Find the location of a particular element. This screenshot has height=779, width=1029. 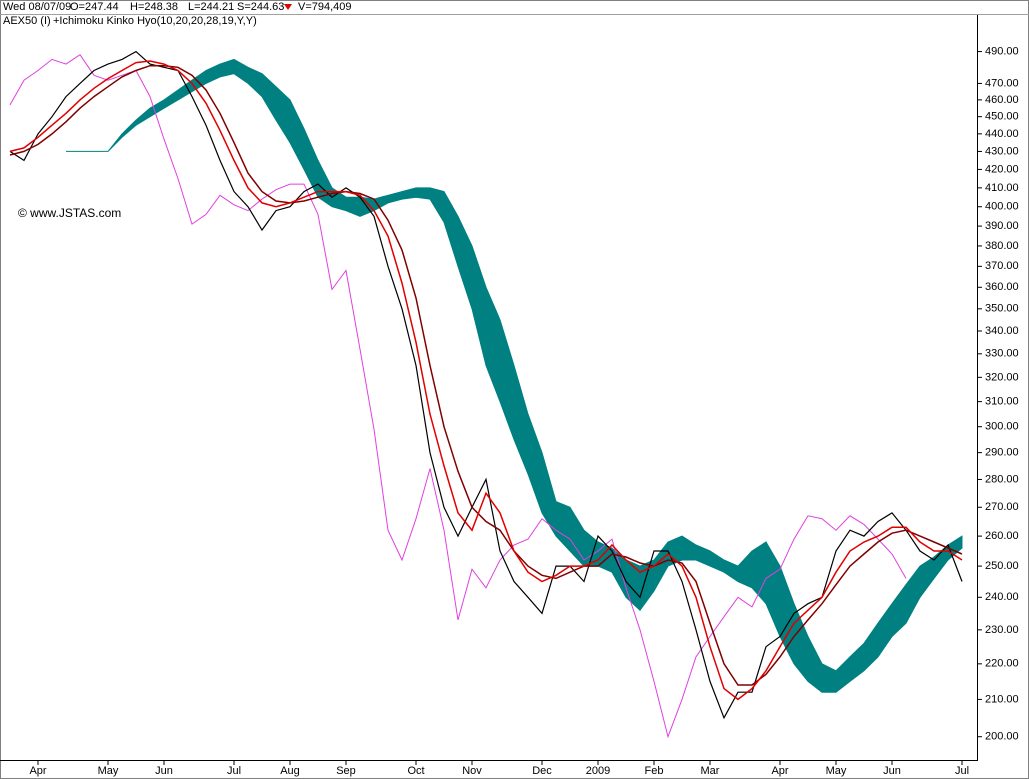

header-item: S=244.63 is located at coordinates (260, 7).